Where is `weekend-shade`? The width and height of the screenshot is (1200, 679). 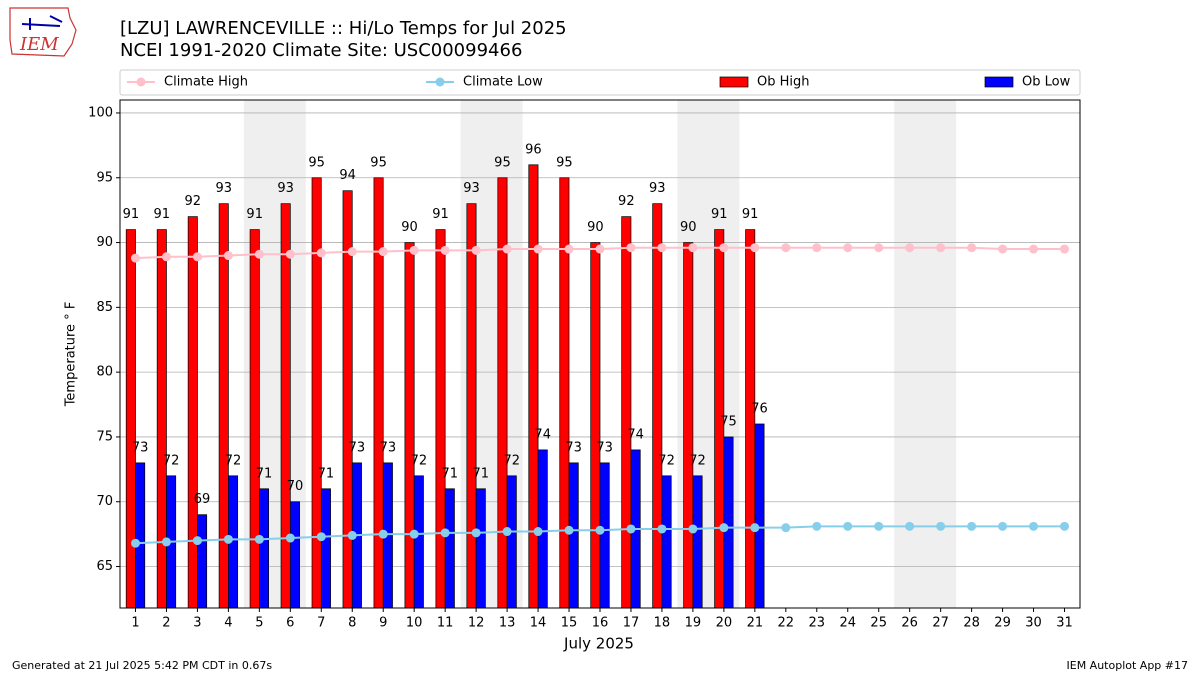 weekend-shade is located at coordinates (925, 354).